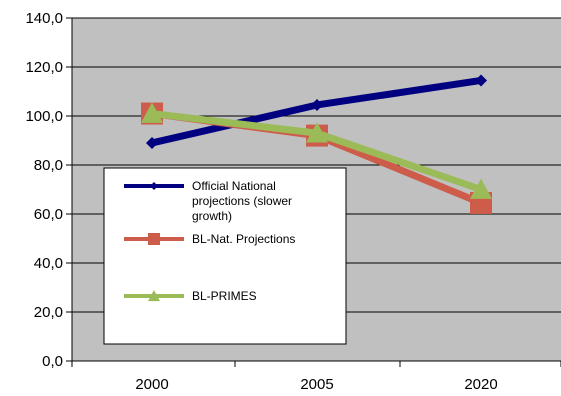  What do you see at coordinates (52, 361) in the screenshot?
I see `y-tick-label: 0,0` at bounding box center [52, 361].